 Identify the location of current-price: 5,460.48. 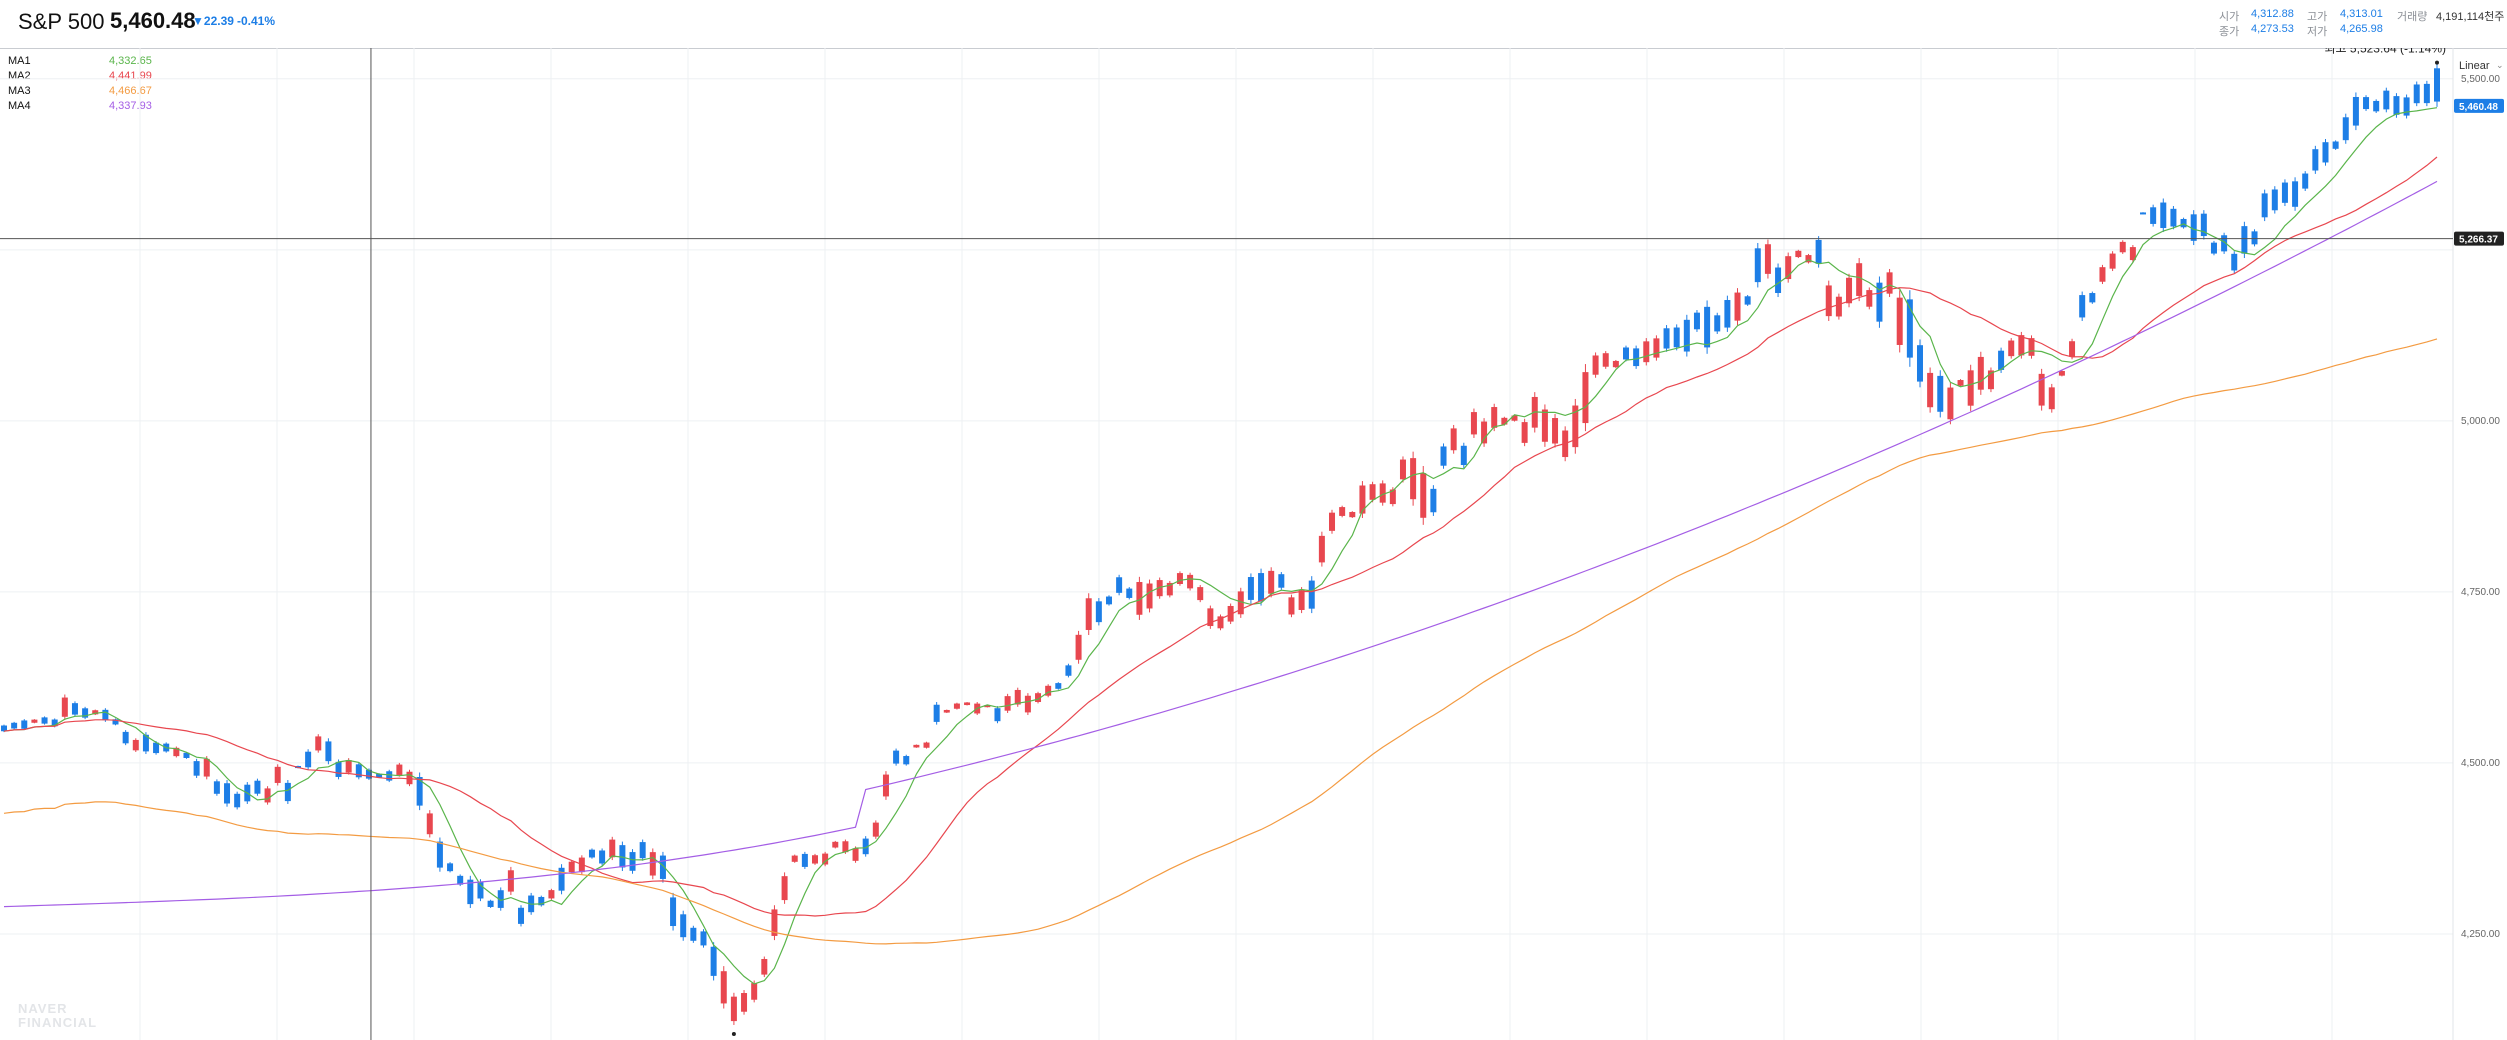
(153, 20).